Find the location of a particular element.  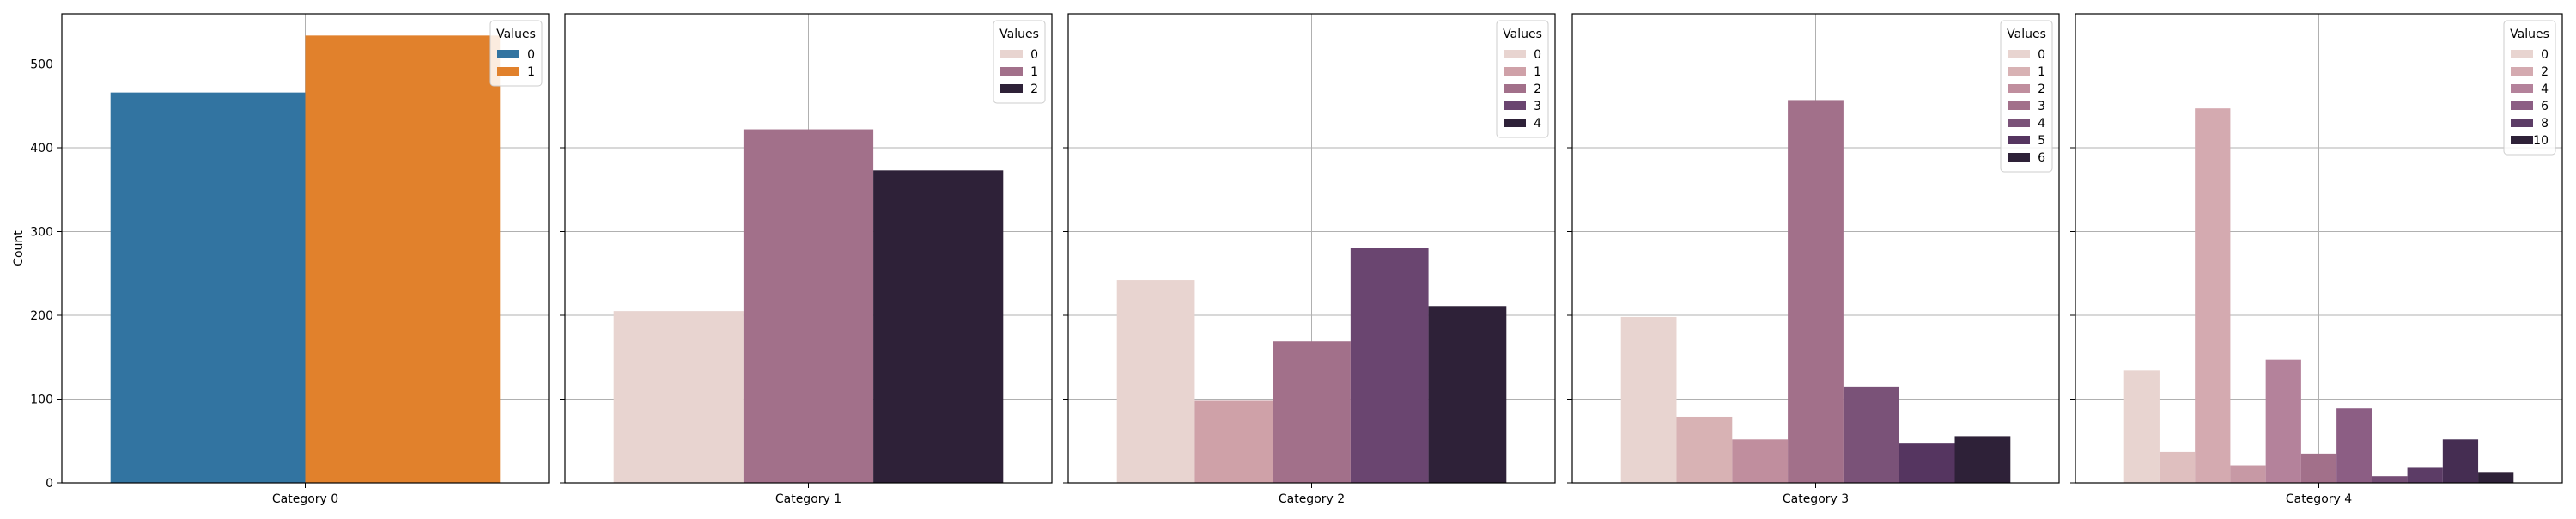

y-tick-label: 100 is located at coordinates (41, 400).